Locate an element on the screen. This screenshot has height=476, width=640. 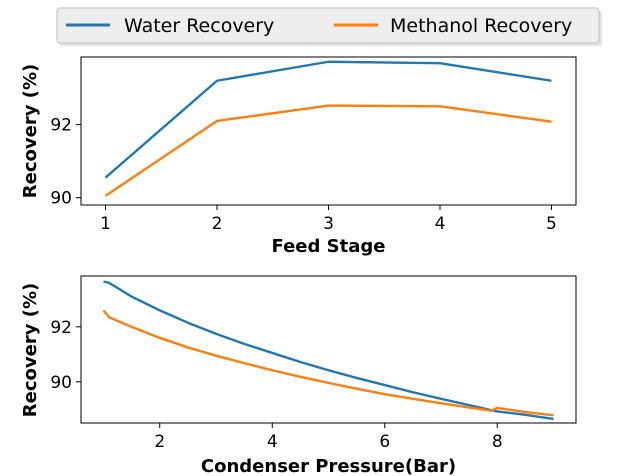
x-ticks-condenser-pressure: 2 4 6 8 is located at coordinates (328, 437).